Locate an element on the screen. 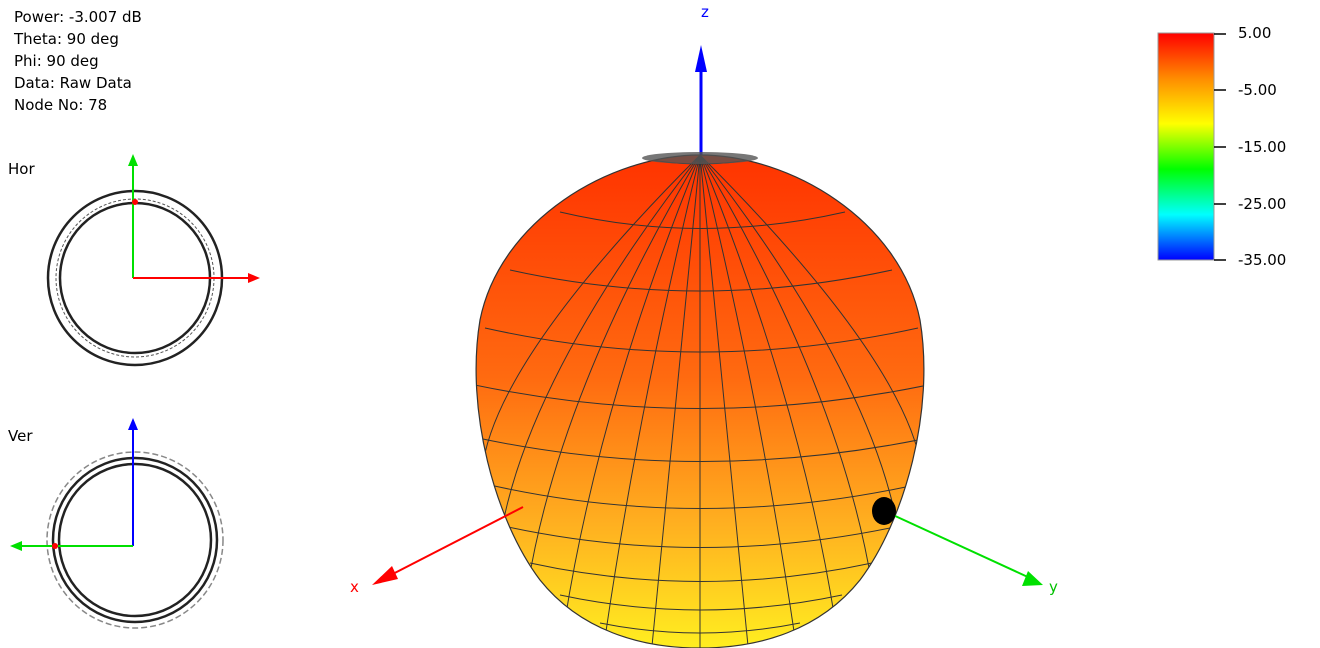 The image size is (1320, 648). vertical-pattern-view is located at coordinates (117, 523).